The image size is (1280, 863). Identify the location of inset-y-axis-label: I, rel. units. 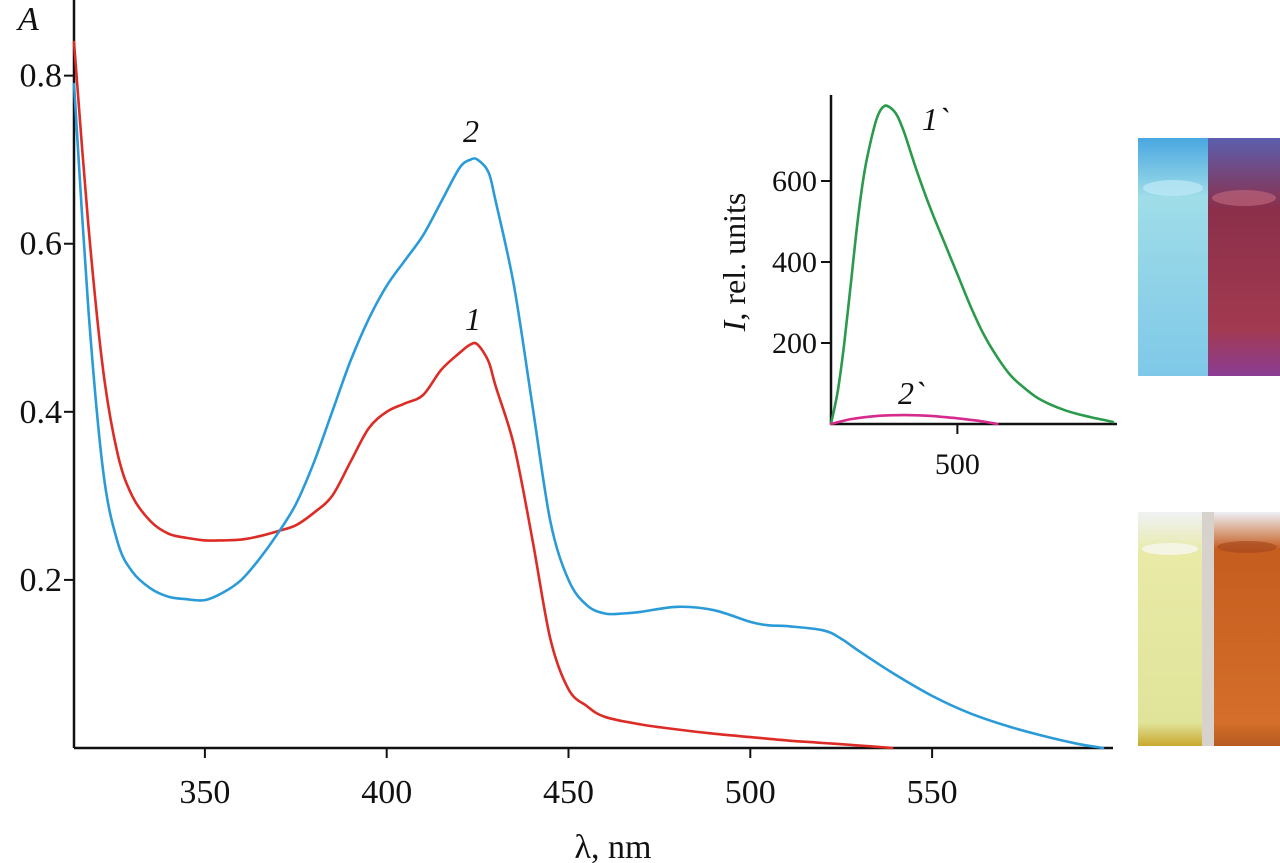
(734, 263).